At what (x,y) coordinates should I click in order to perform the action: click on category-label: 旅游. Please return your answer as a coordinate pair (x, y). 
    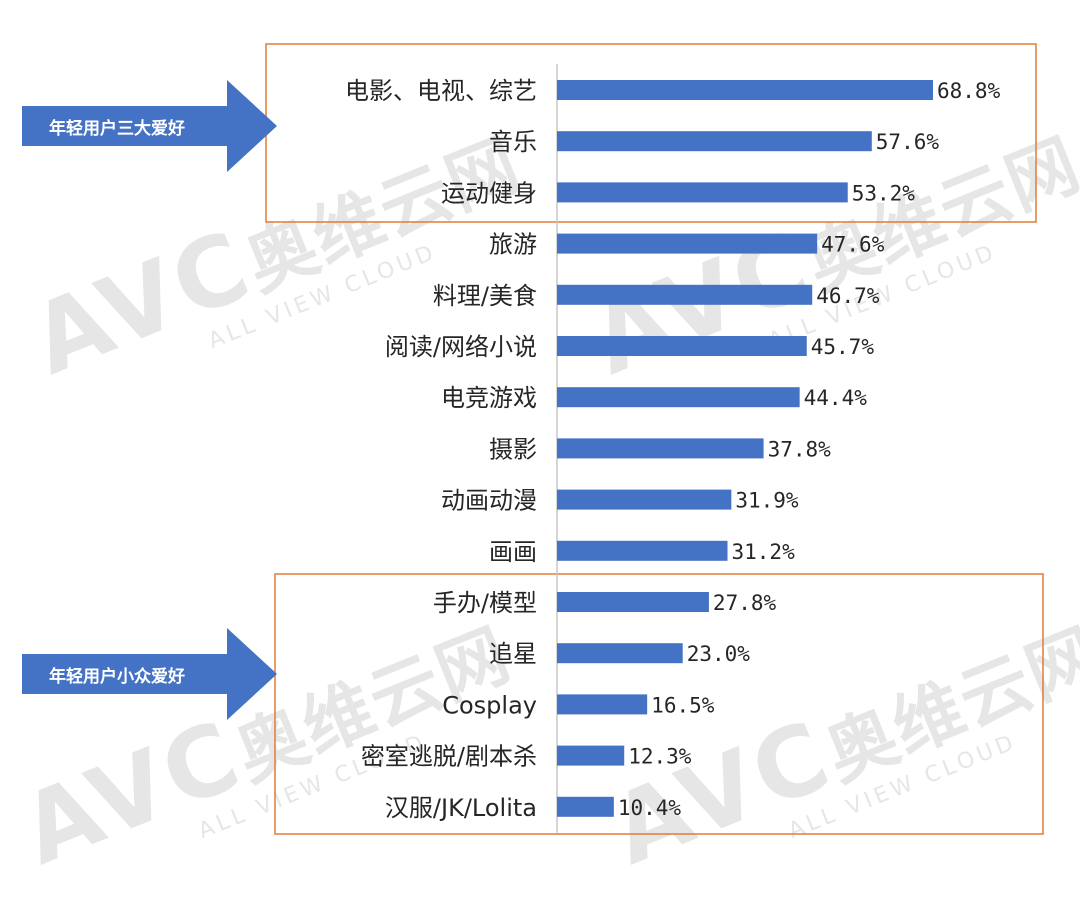
    Looking at the image, I should click on (513, 245).